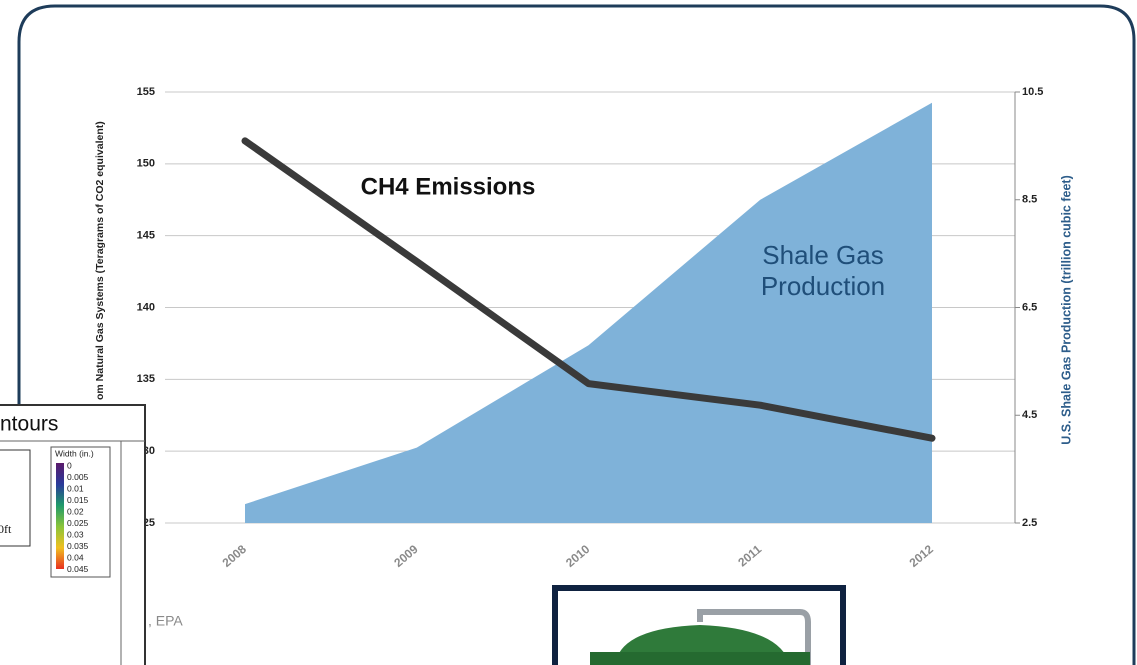 The image size is (1137, 665). Describe the element at coordinates (146, 164) in the screenshot. I see `y-tick-label: 150` at that location.